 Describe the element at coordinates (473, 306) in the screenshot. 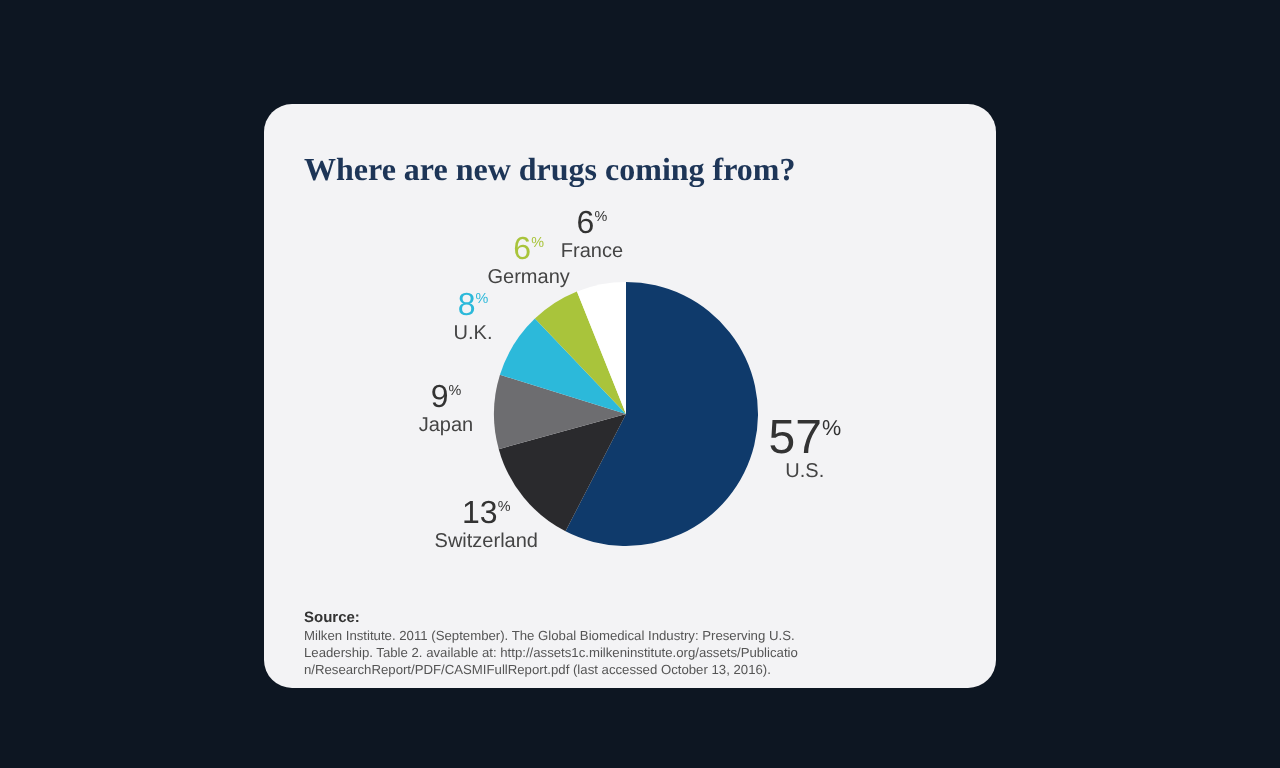

I see `data-label: 8$^{%}$` at that location.